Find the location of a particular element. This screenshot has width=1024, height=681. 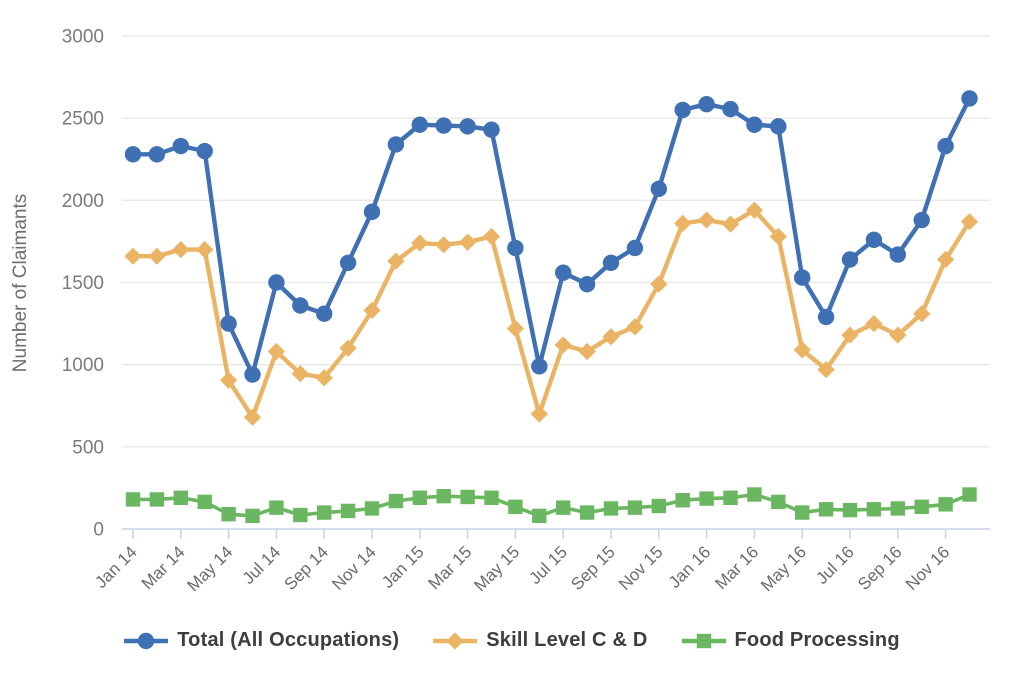

x-tick-label: Jan 15 is located at coordinates (403, 567).